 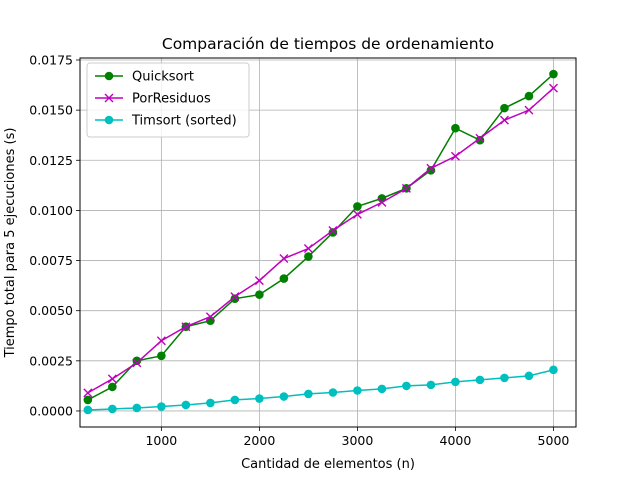 I want to click on x-axis-label: Cantidad de elementos (n), so click(x=328, y=464).